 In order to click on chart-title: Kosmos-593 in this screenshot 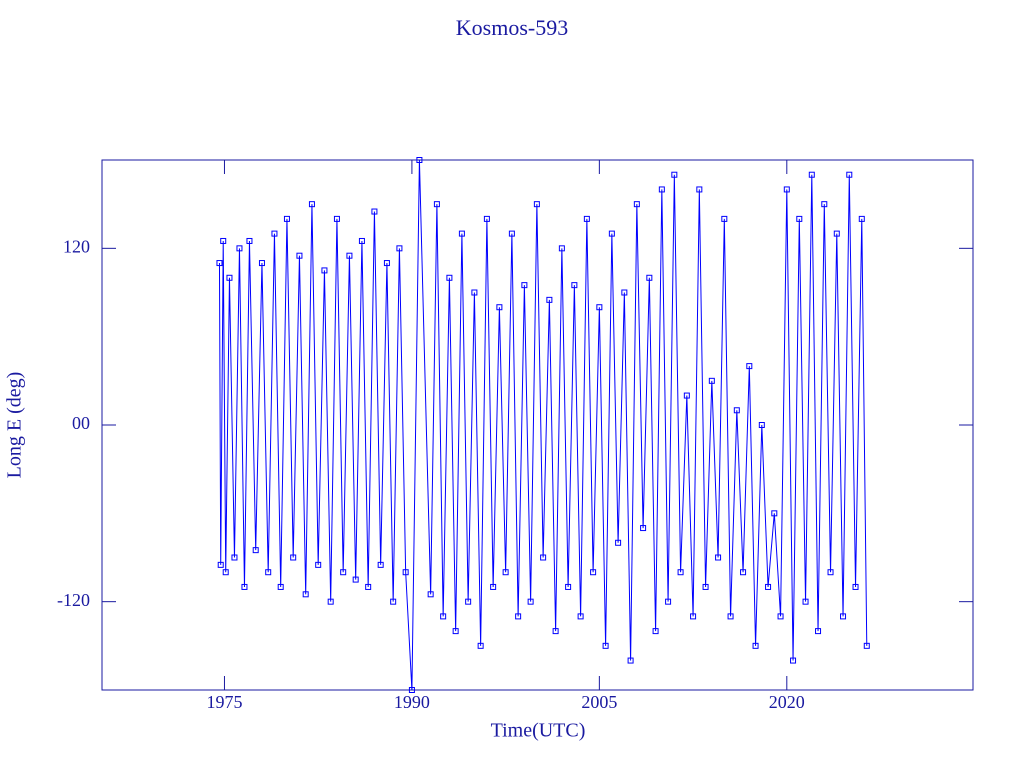, I will do `click(512, 27)`.